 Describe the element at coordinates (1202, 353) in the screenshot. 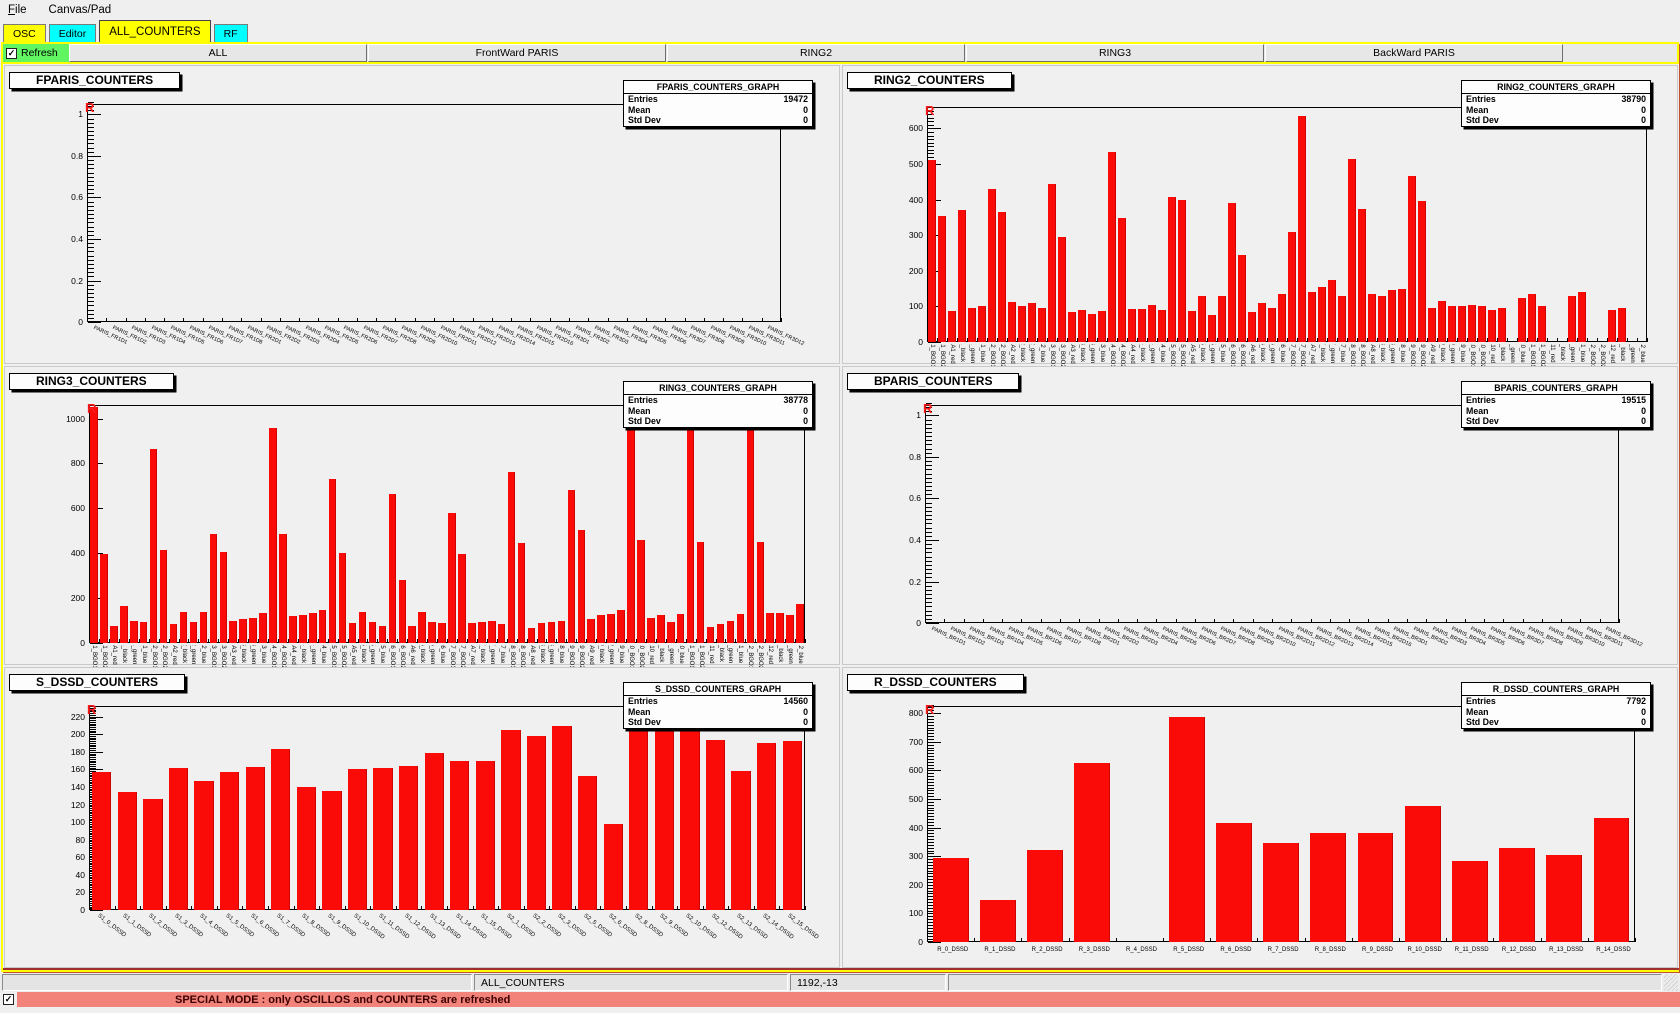

I see `x-axis-label: 2A5_black` at that location.